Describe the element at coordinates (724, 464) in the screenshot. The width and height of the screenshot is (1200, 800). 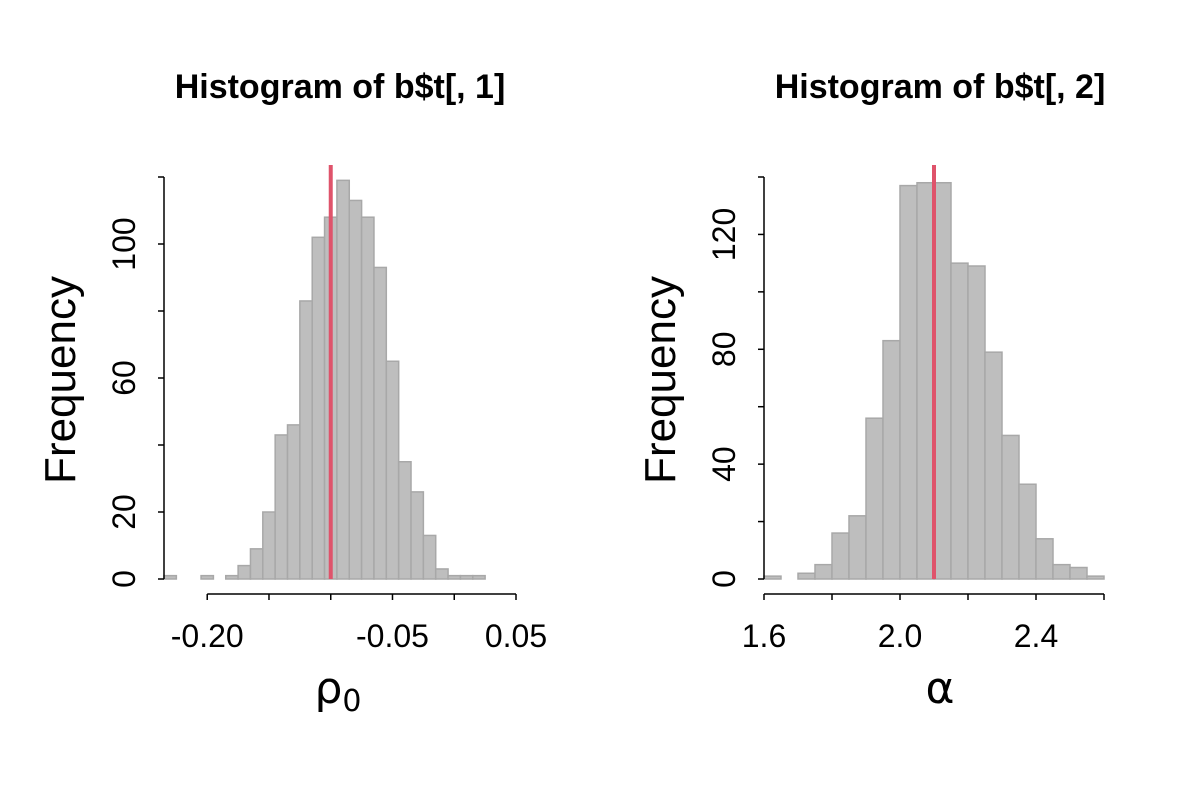
I see `y-tick-label: 40` at that location.